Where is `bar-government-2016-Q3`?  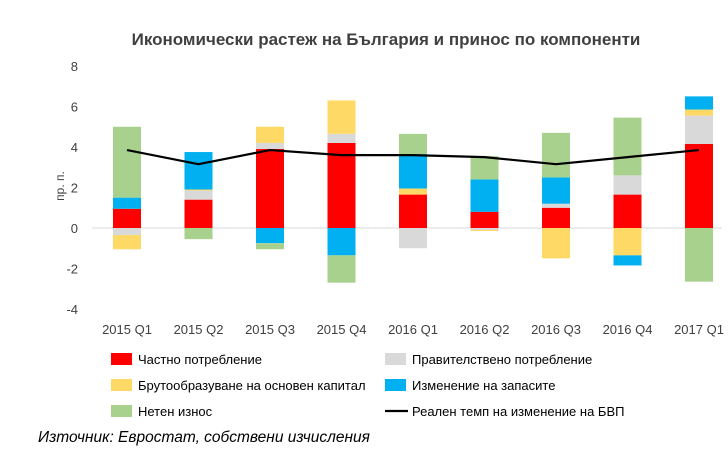
bar-government-2016-Q3 is located at coordinates (556, 205).